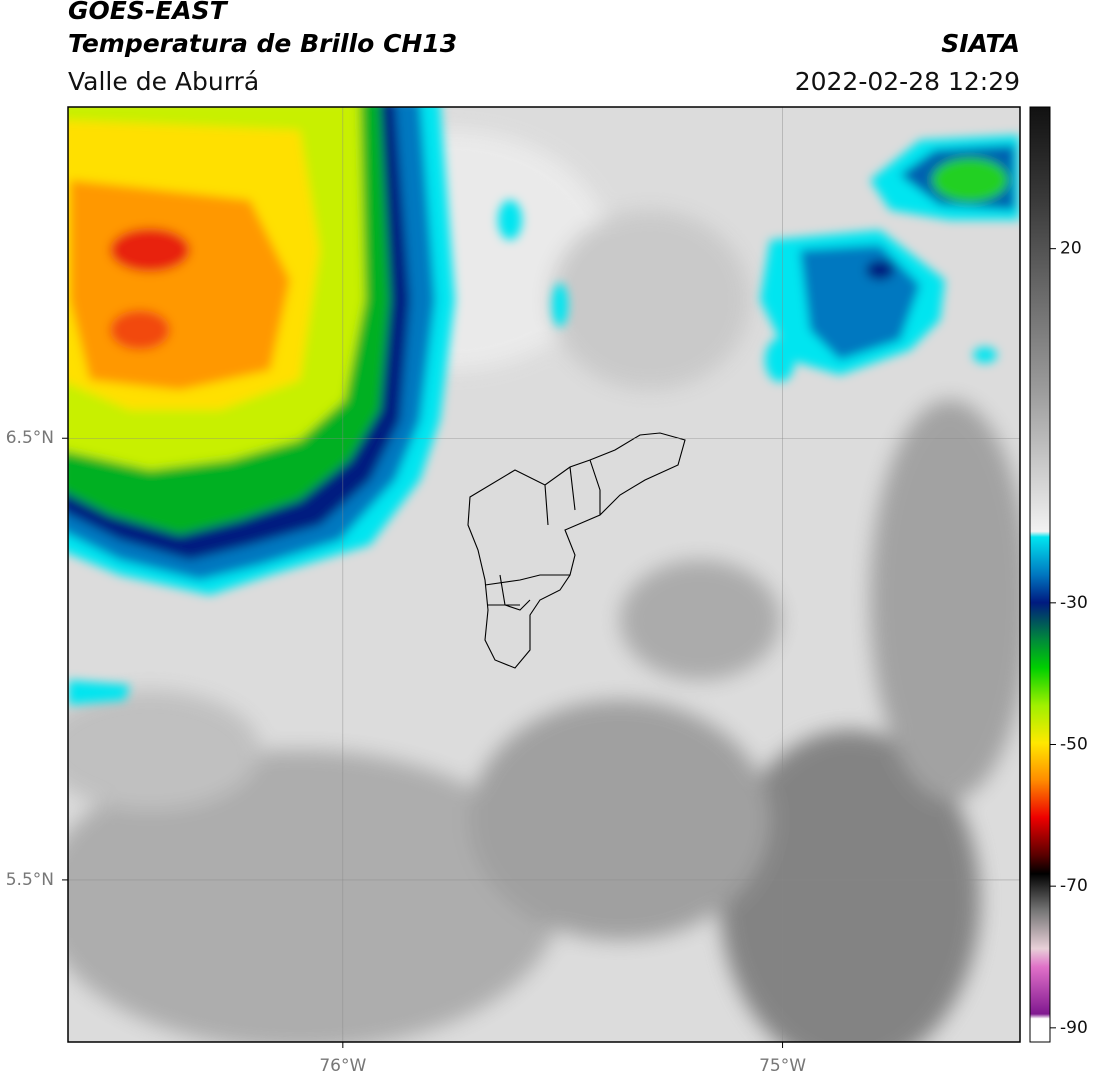 The height and width of the screenshot is (1082, 1094). I want to click on title: GOES-EAST, so click(148, 12).